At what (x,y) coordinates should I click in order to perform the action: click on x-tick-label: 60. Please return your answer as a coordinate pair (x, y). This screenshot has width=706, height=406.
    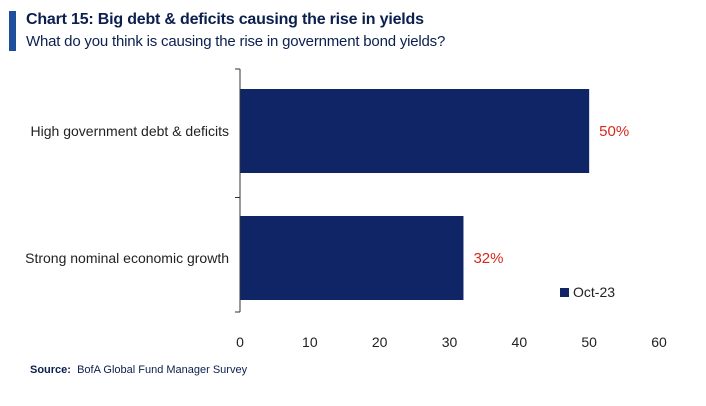
    Looking at the image, I should click on (659, 342).